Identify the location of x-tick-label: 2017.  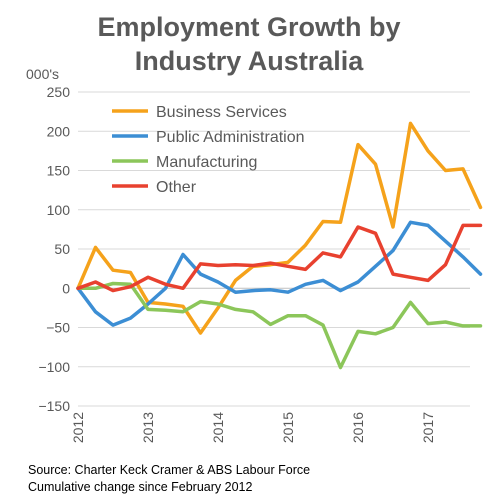
(428, 427).